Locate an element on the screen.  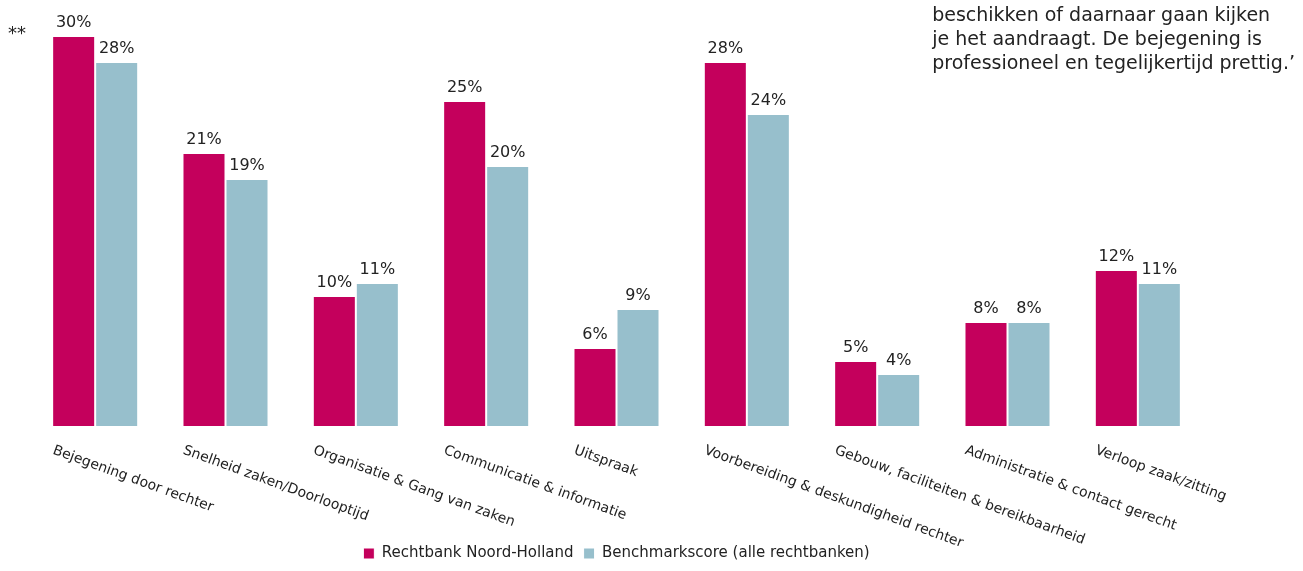
data-label: 5% is located at coordinates (855, 347).